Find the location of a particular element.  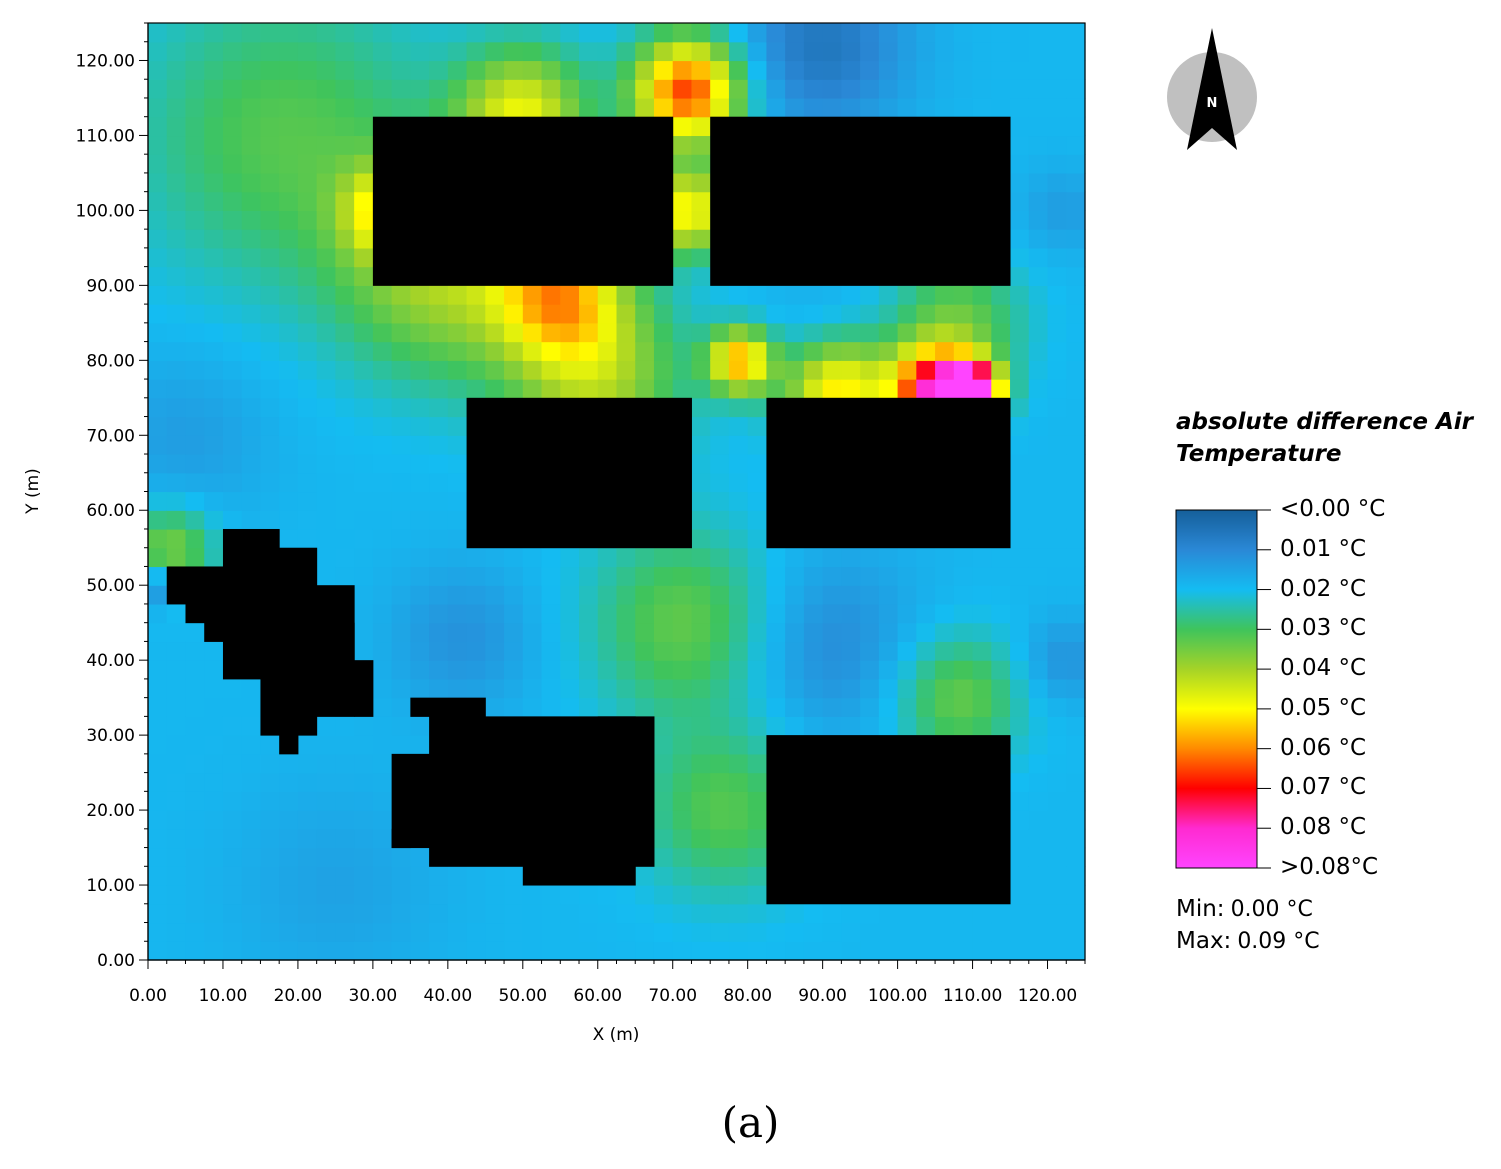

x-tick-label: 20.00 is located at coordinates (298, 996).